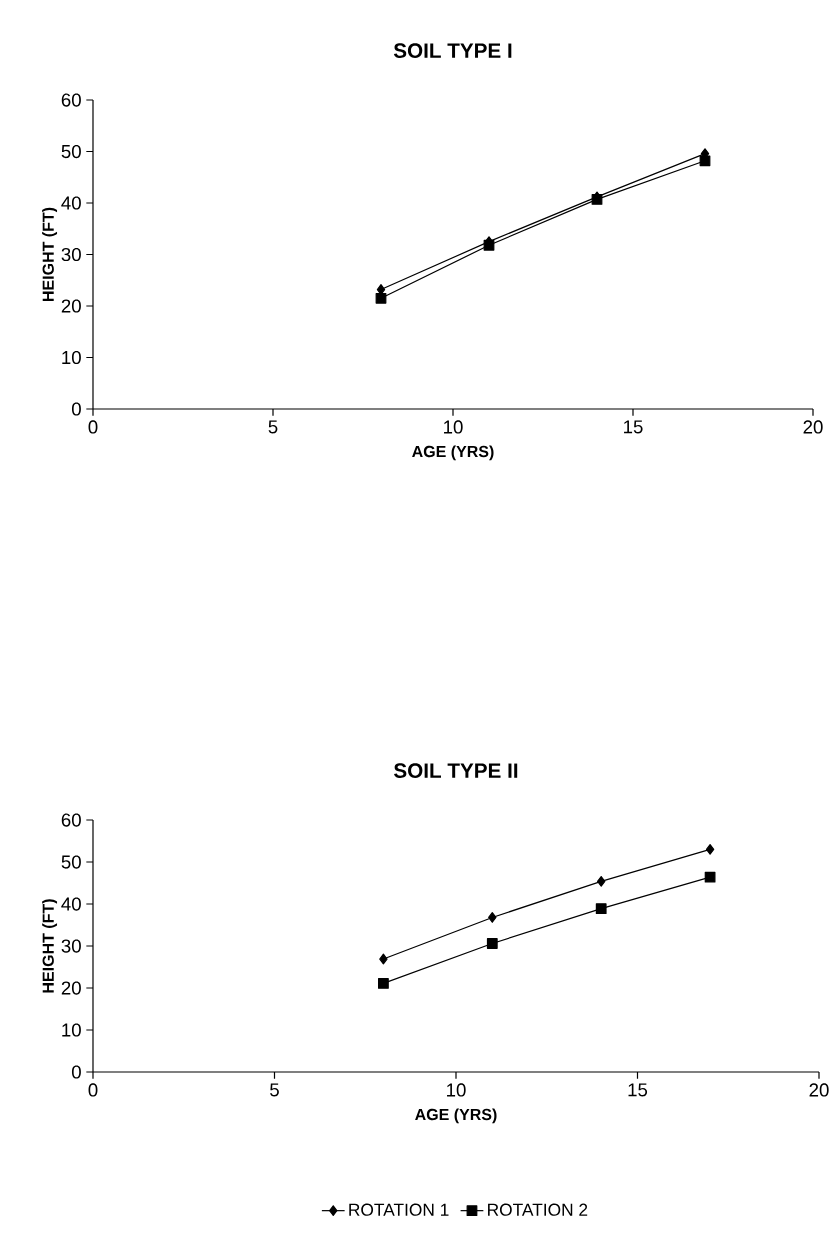  I want to click on legend-label: ROTATION 1, so click(399, 1209).